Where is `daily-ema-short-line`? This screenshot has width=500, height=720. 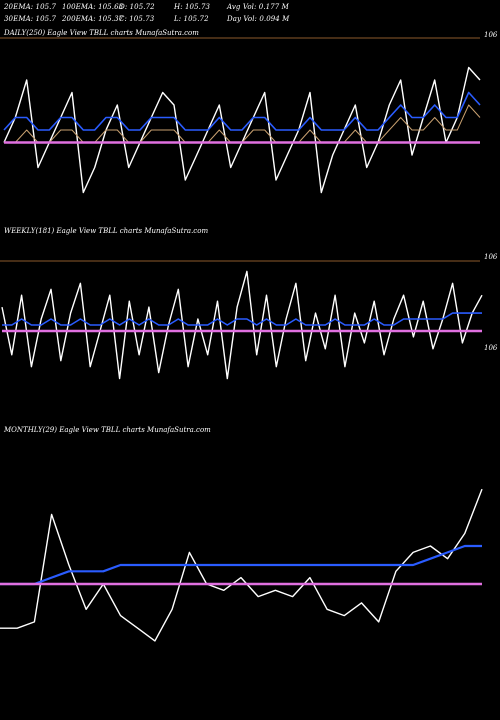
daily-ema-short-line is located at coordinates (242, 111).